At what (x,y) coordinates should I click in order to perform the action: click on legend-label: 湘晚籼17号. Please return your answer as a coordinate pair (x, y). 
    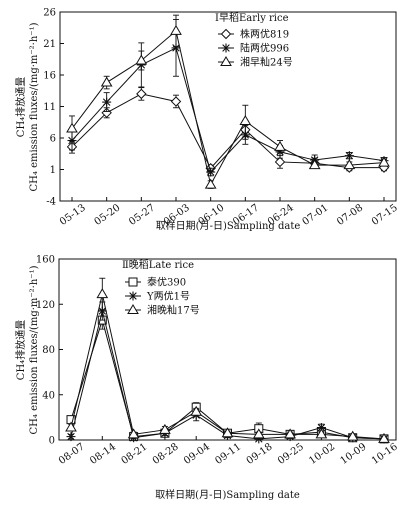
    Looking at the image, I should click on (173, 310).